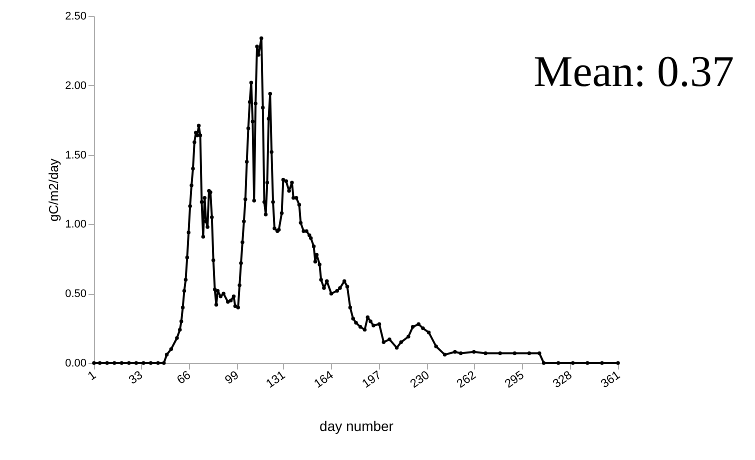  Describe the element at coordinates (275, 379) in the screenshot. I see `x-tick-label: 131` at that location.